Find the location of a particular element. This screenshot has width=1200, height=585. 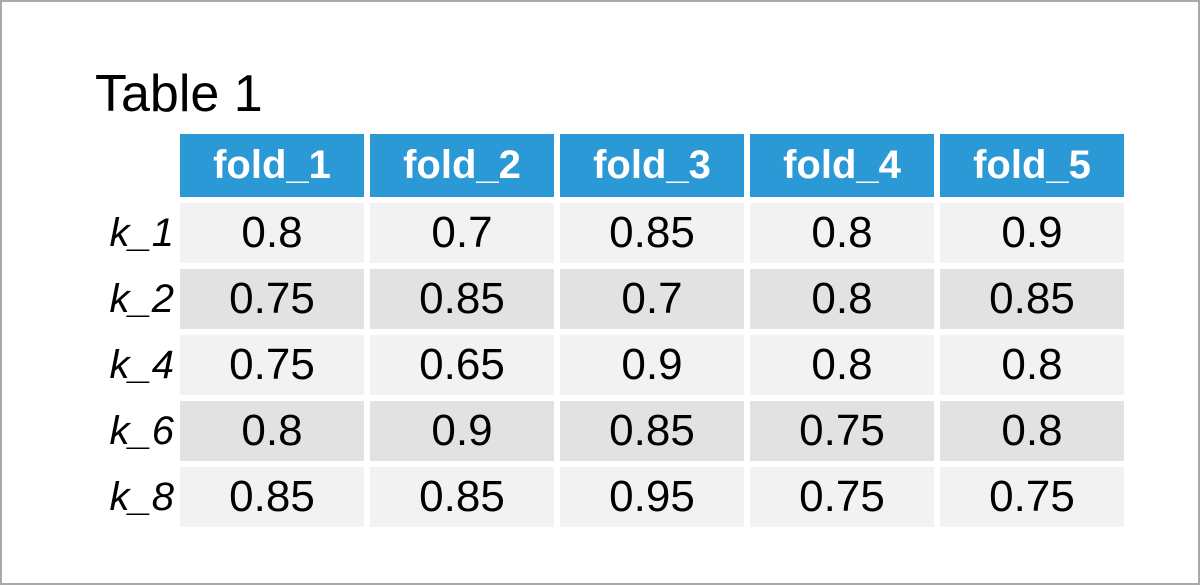

table-row: k_8 0.85 0.85 0.95 0.75 0.75 is located at coordinates (609, 497).